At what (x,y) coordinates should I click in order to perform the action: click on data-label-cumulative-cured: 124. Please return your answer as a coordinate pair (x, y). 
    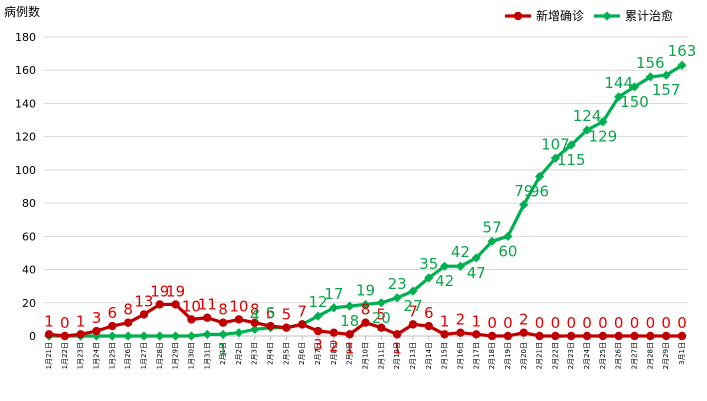
    Looking at the image, I should click on (587, 116).